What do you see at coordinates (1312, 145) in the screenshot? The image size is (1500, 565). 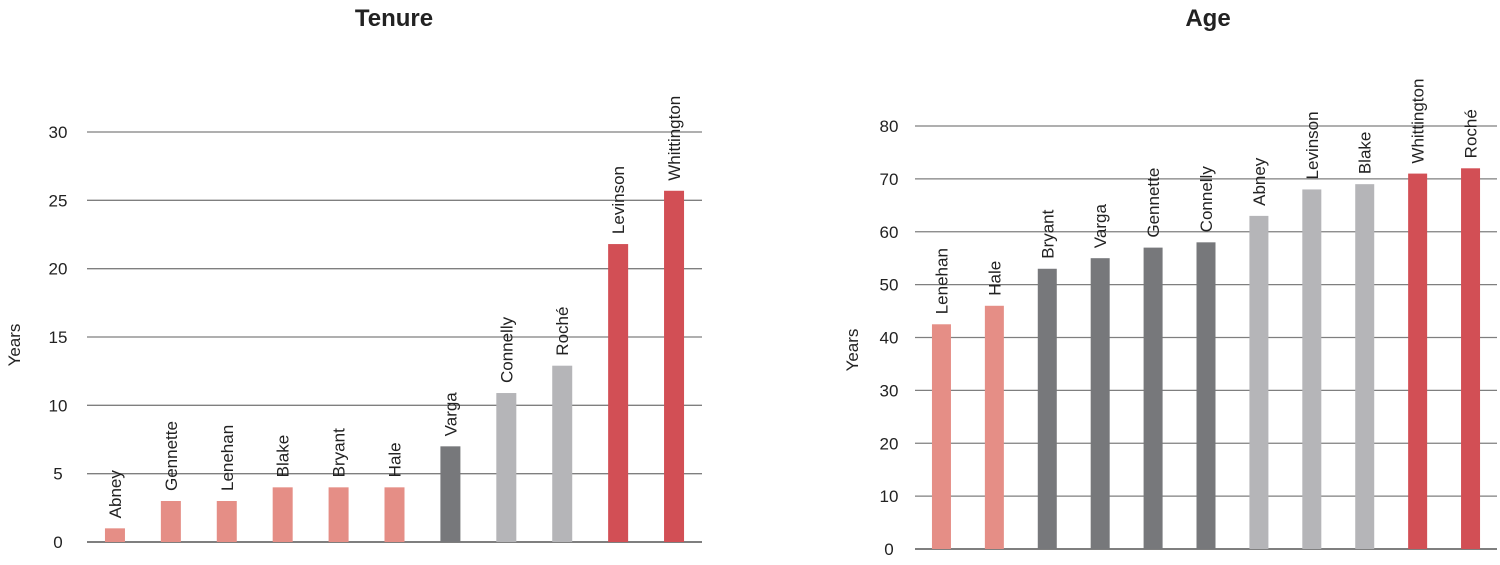 I see `age-bar-label: Levinson` at bounding box center [1312, 145].